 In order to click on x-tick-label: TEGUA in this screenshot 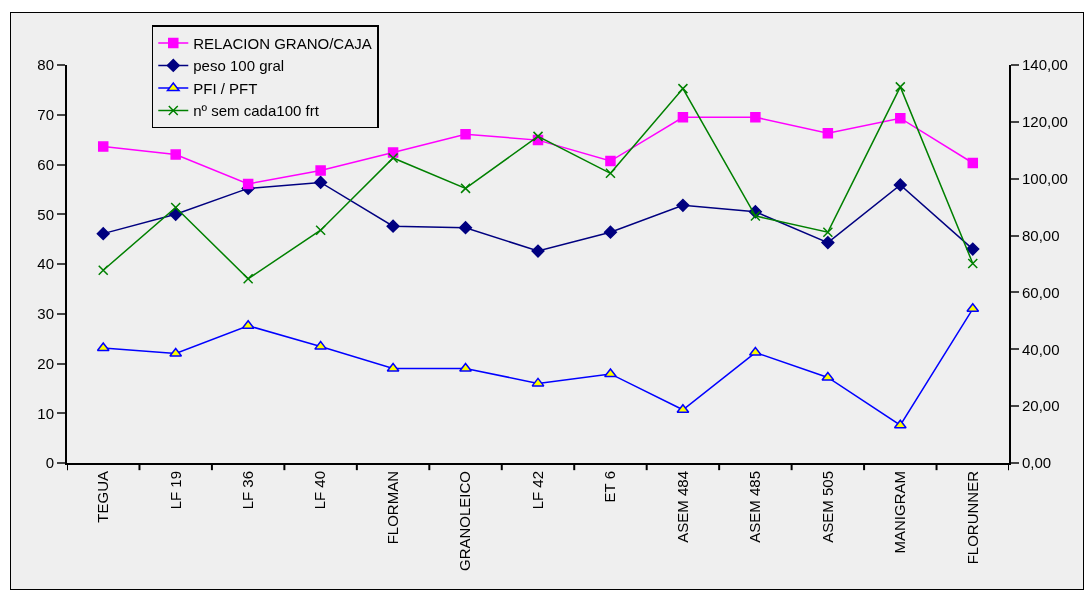, I will do `click(103, 497)`.